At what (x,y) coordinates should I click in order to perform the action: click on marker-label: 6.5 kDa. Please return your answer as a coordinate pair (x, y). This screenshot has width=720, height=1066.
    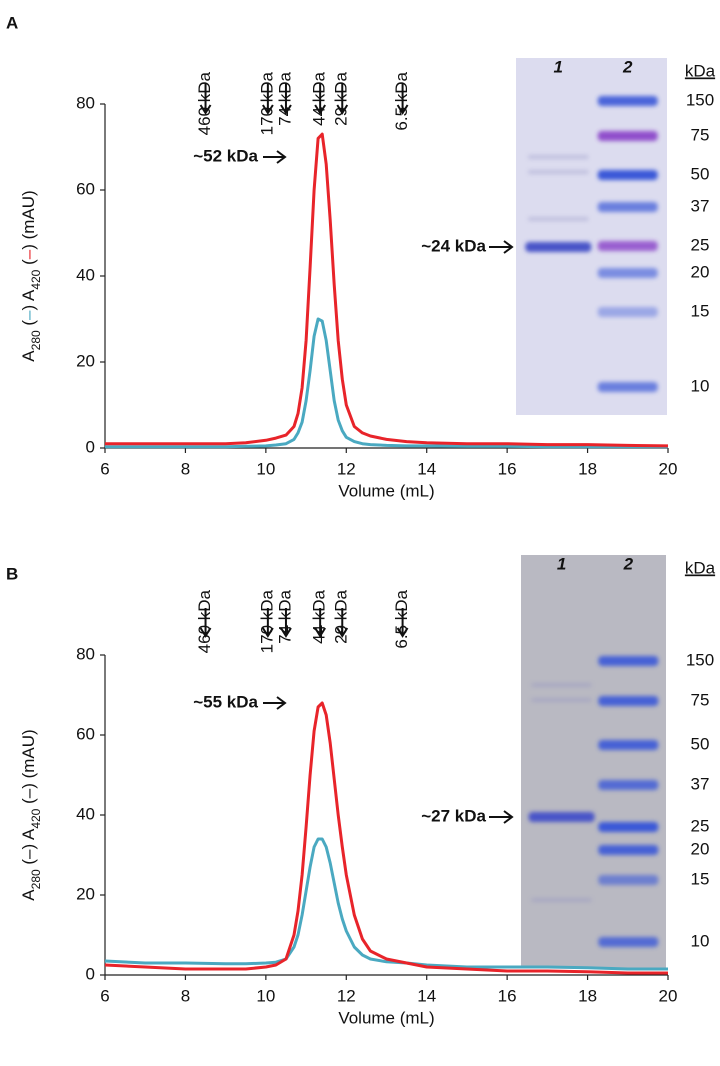
    Looking at the image, I should click on (401, 618).